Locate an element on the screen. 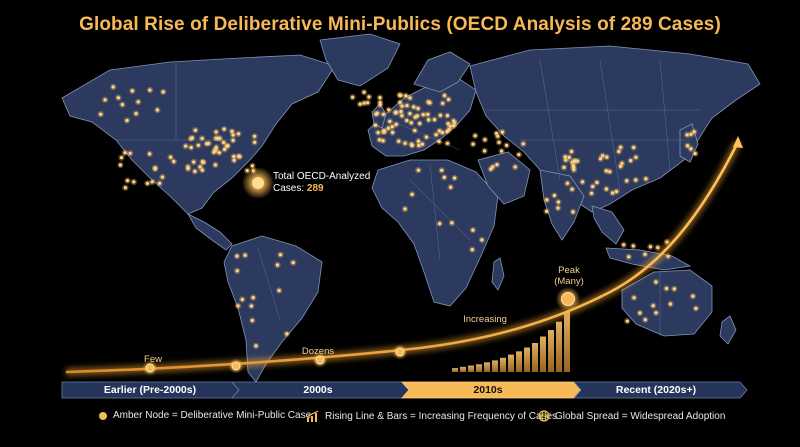 This screenshot has height=447, width=800. trend-arrowhead is located at coordinates (738, 142).